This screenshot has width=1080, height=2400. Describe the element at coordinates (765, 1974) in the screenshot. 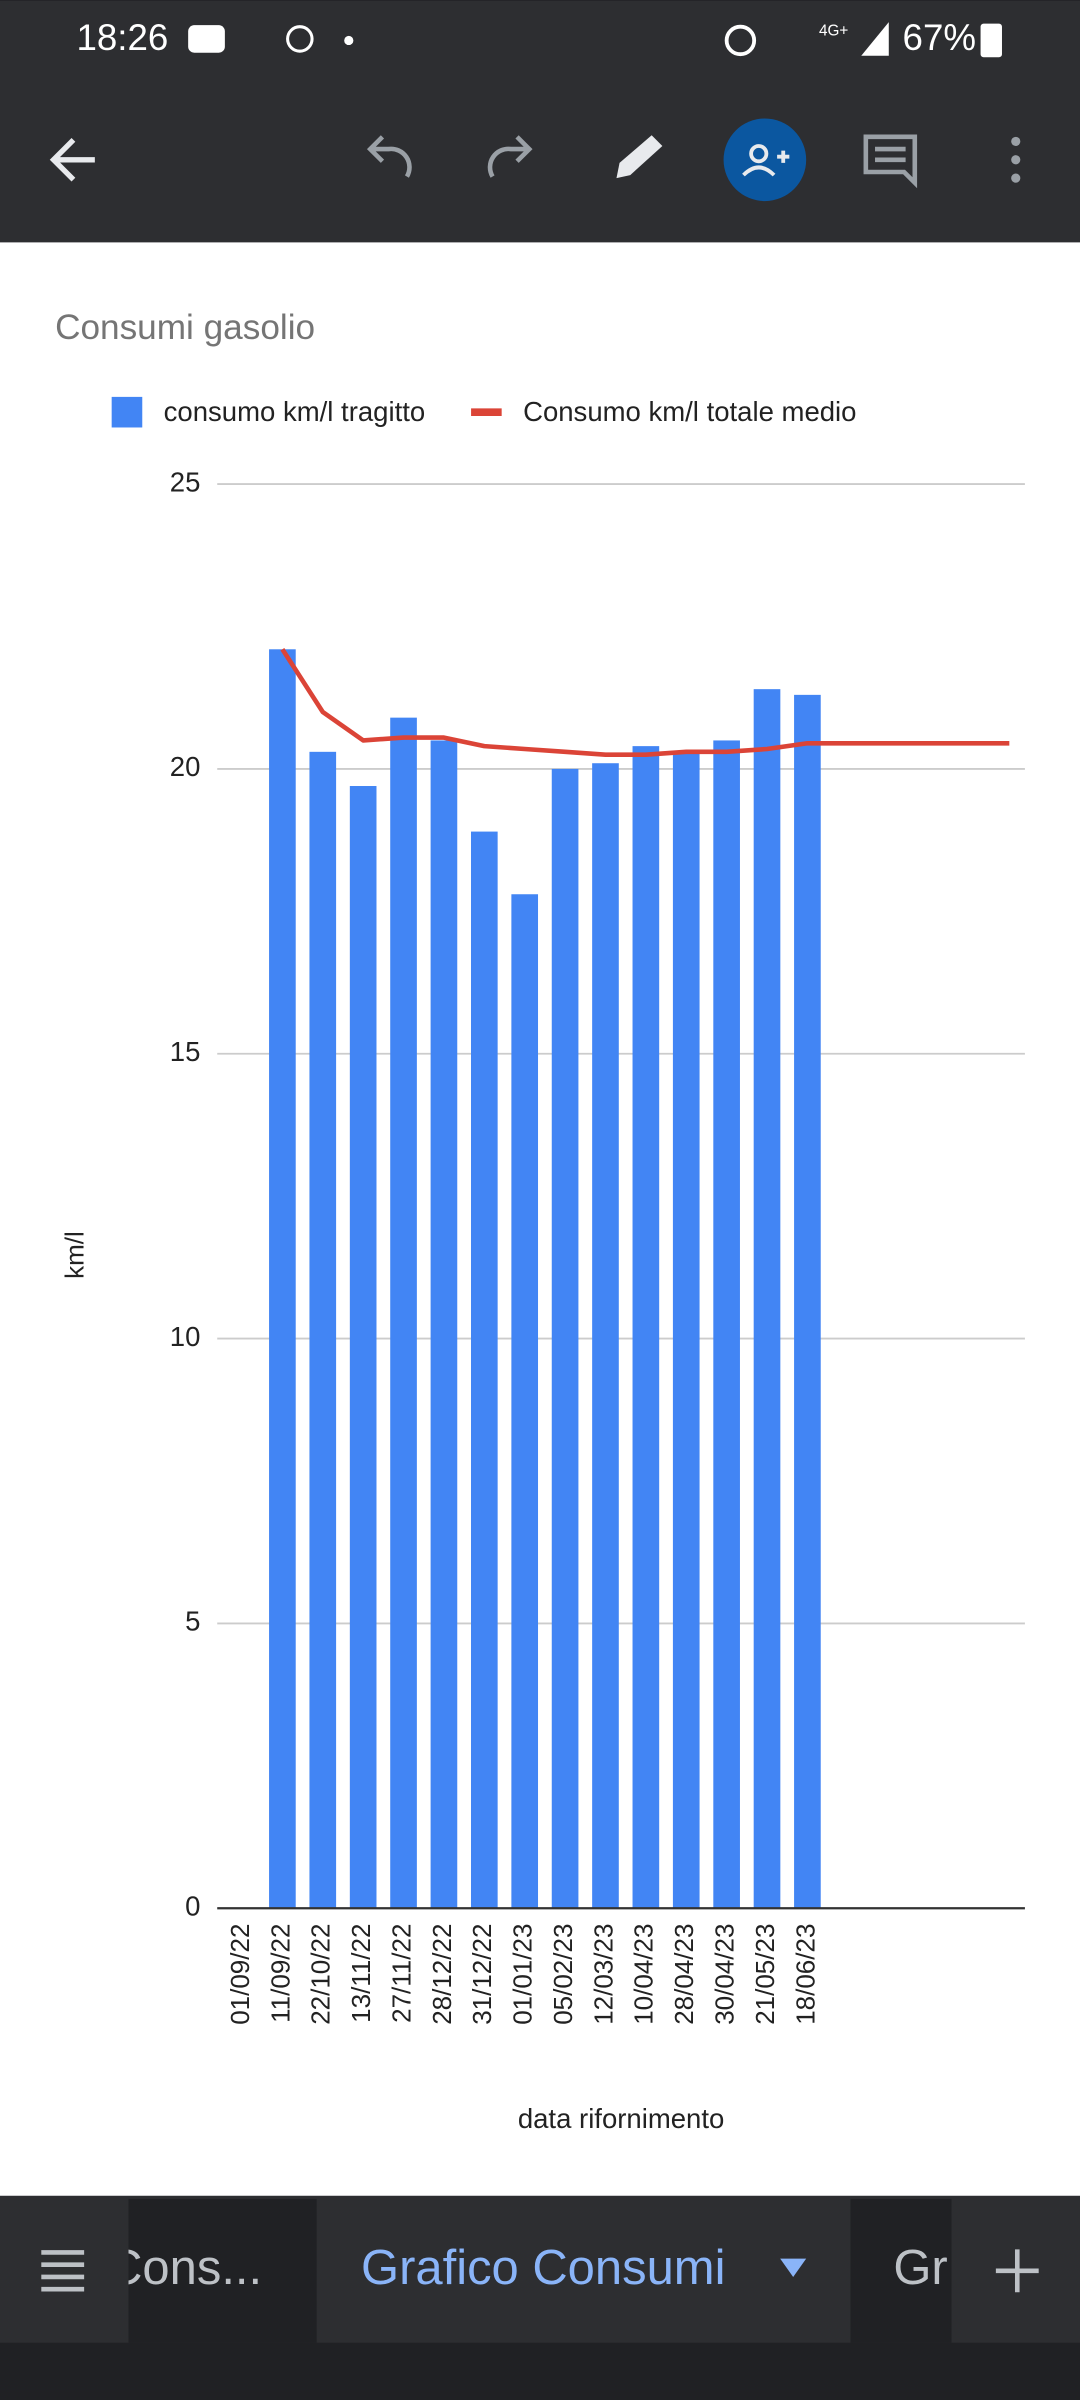

I see `x-tick-label: 21/05/23` at that location.